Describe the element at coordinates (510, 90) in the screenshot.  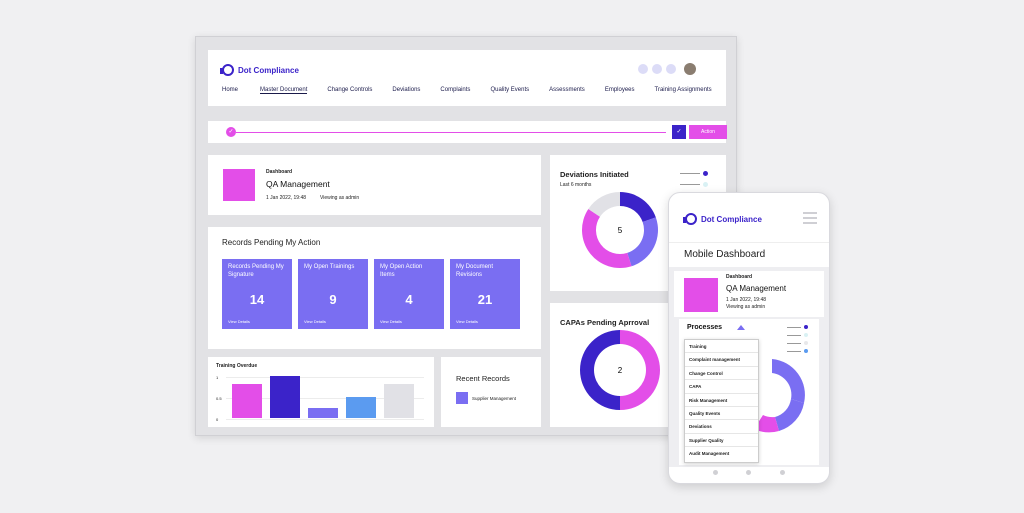
I see `nav-quality-events: Quality Events` at that location.